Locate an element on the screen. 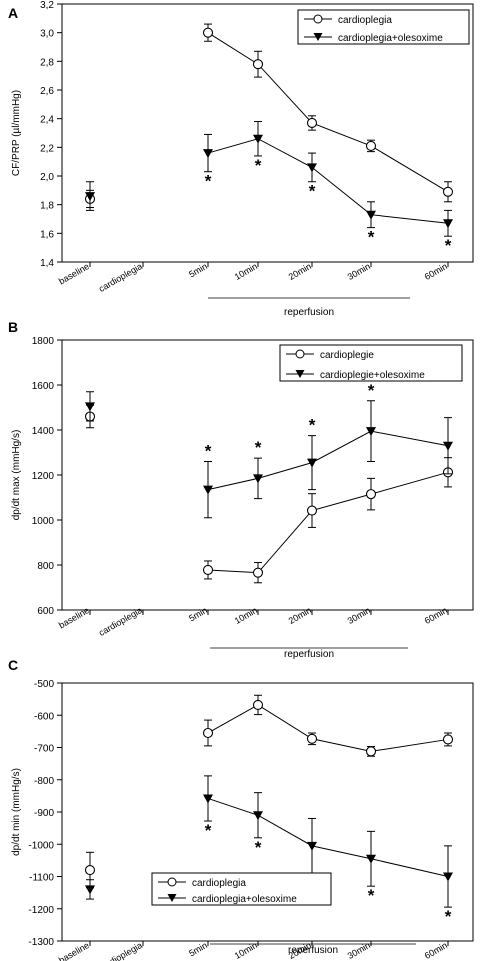 This screenshot has height=961, width=480. legend-label: cardioplegie is located at coordinates (347, 355).